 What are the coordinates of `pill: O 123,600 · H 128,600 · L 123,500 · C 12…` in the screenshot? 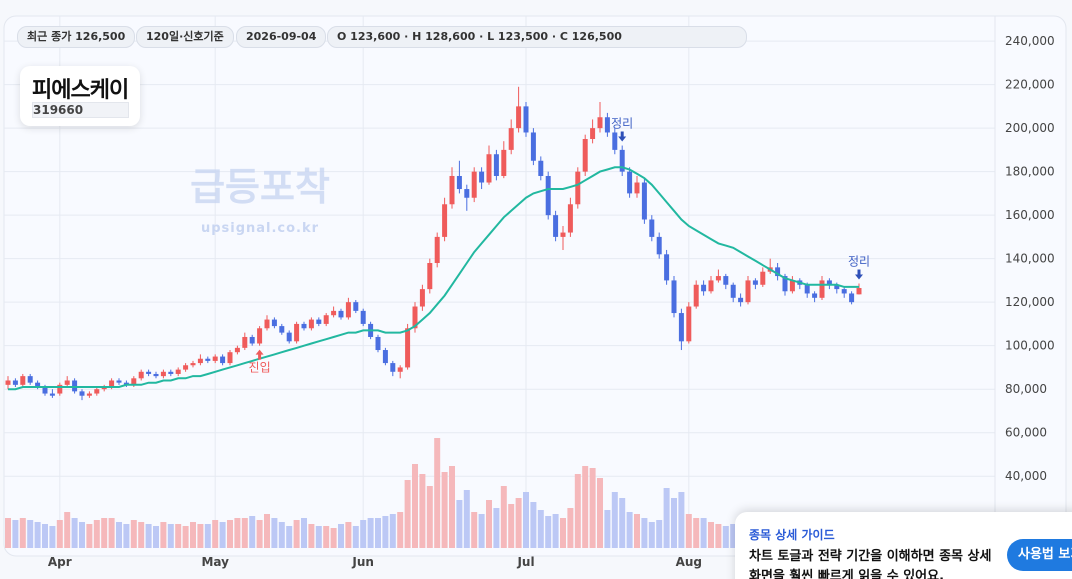 It's located at (537, 37).